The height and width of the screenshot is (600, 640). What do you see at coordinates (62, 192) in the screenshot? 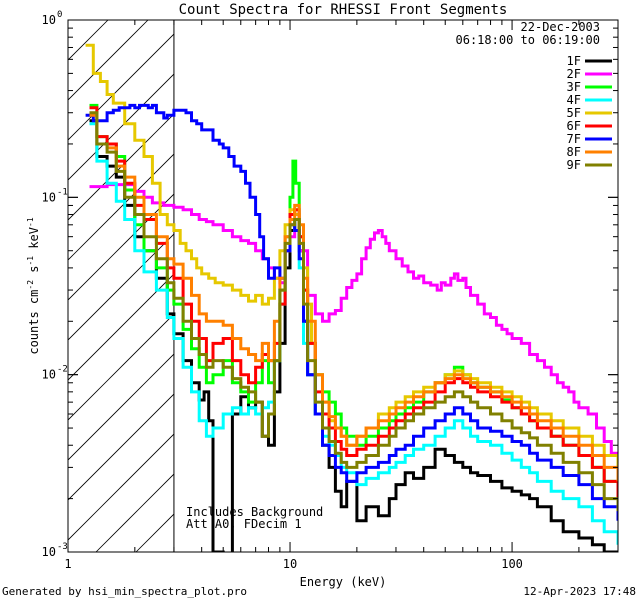
I see `y-tick-exponent: -1` at bounding box center [62, 192].